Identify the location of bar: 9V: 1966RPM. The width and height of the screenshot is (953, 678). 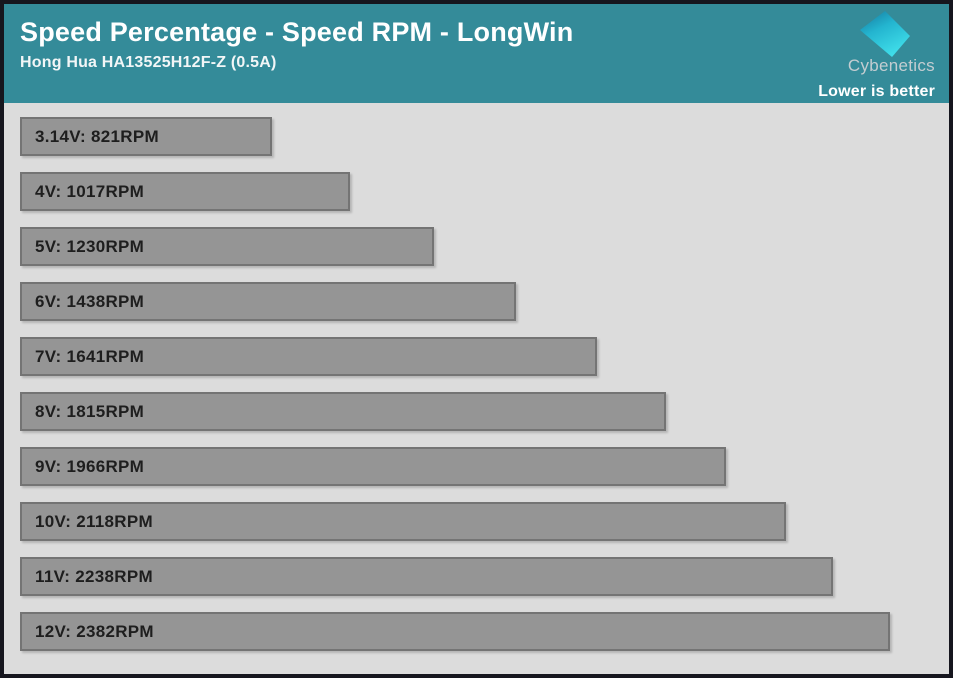
(373, 466).